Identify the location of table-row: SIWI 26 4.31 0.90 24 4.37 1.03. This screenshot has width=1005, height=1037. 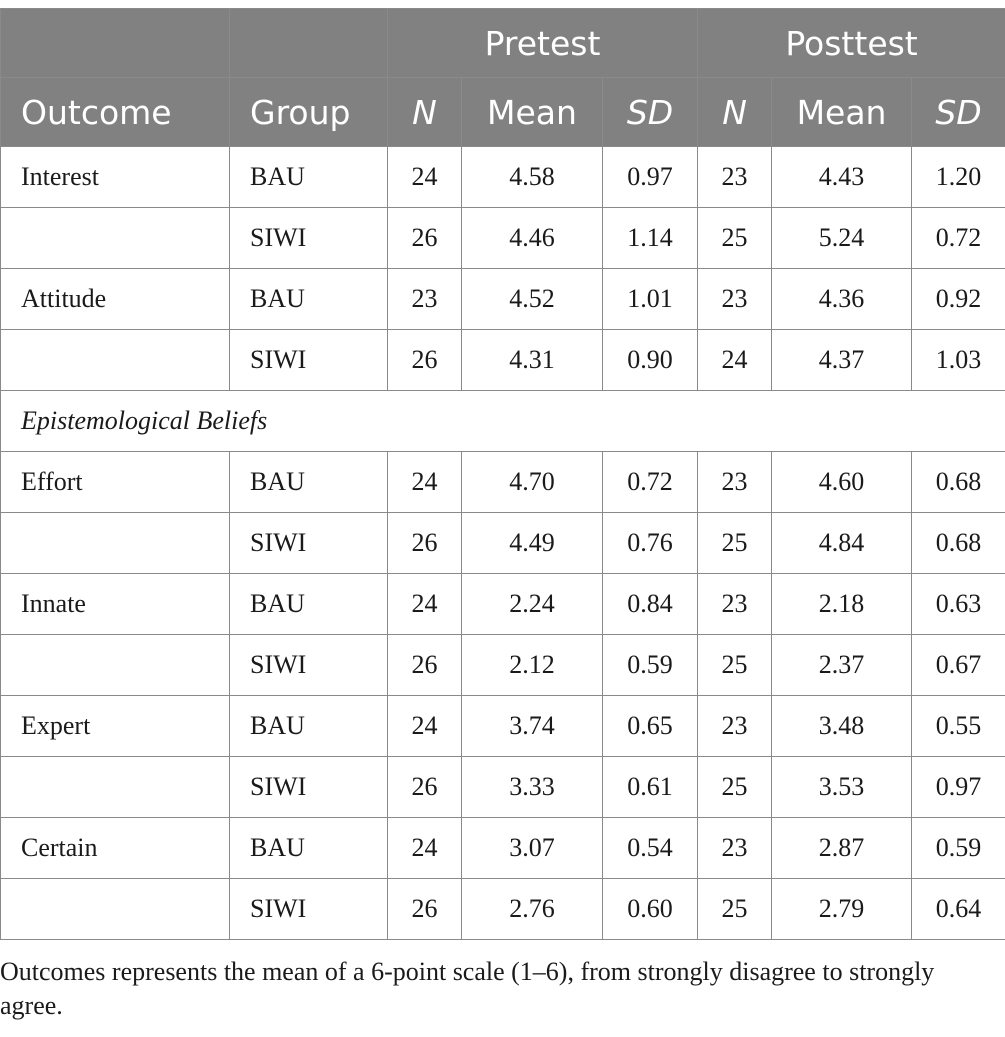
(502, 360).